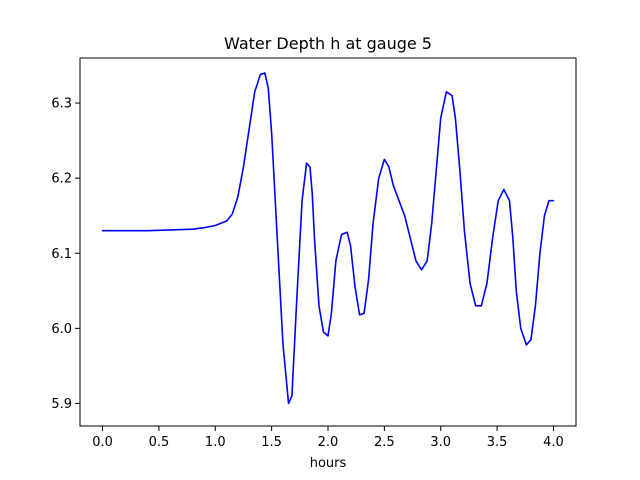 The height and width of the screenshot is (480, 640). Describe the element at coordinates (384, 442) in the screenshot. I see `x-tick-label: 2.5` at that location.